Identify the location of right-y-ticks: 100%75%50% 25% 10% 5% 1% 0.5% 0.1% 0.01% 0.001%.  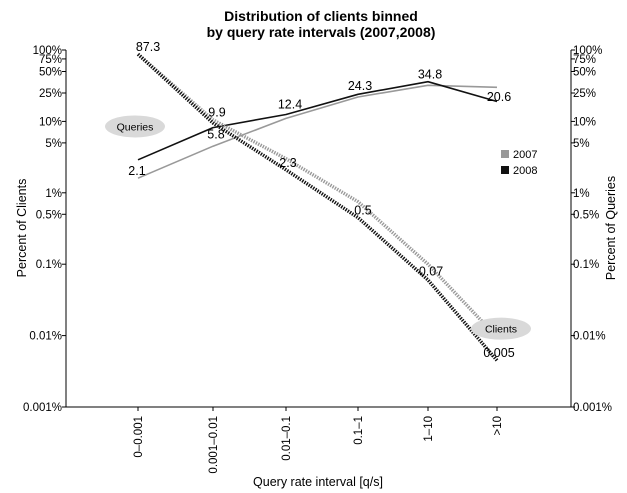
(591, 229).